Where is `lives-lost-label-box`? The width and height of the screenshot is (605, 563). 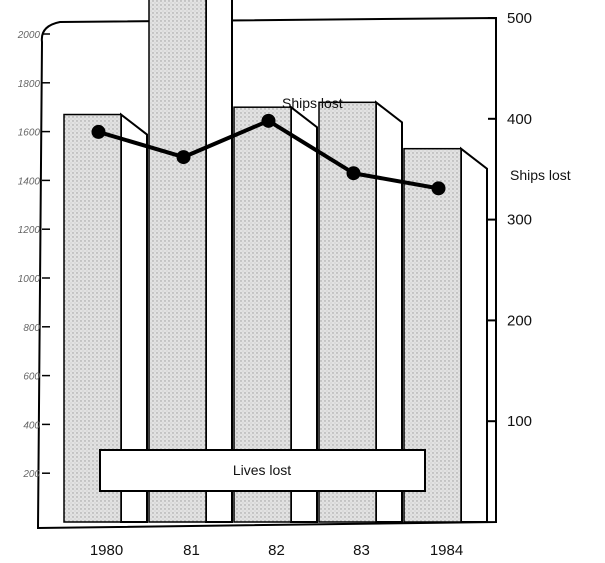 lives-lost-label-box is located at coordinates (262, 470).